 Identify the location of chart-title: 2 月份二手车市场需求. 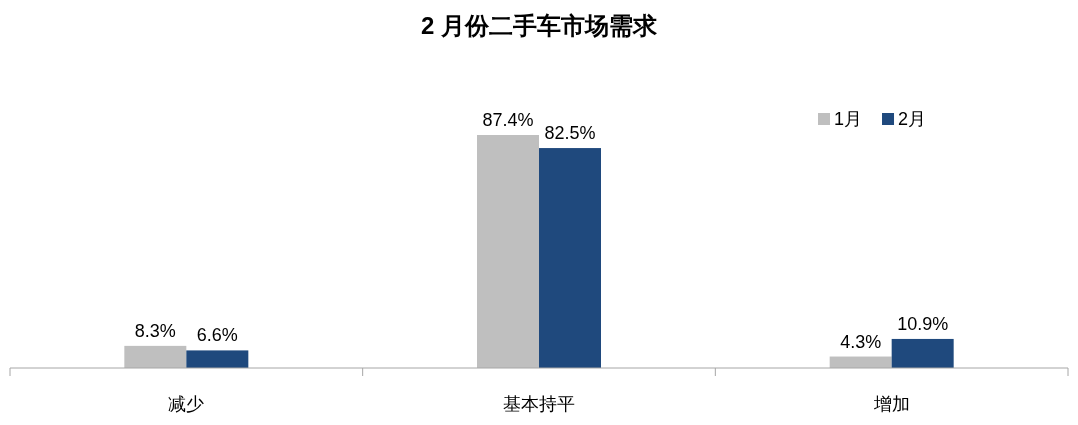
(539, 25).